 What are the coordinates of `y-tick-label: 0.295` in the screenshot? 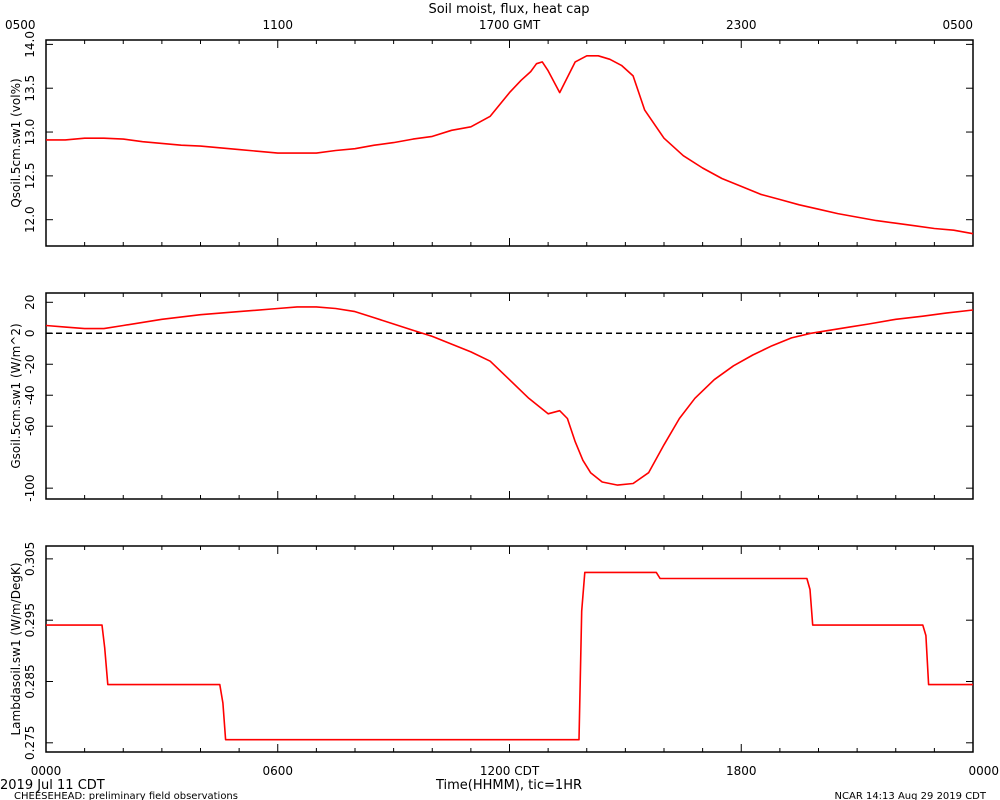 It's located at (30, 620).